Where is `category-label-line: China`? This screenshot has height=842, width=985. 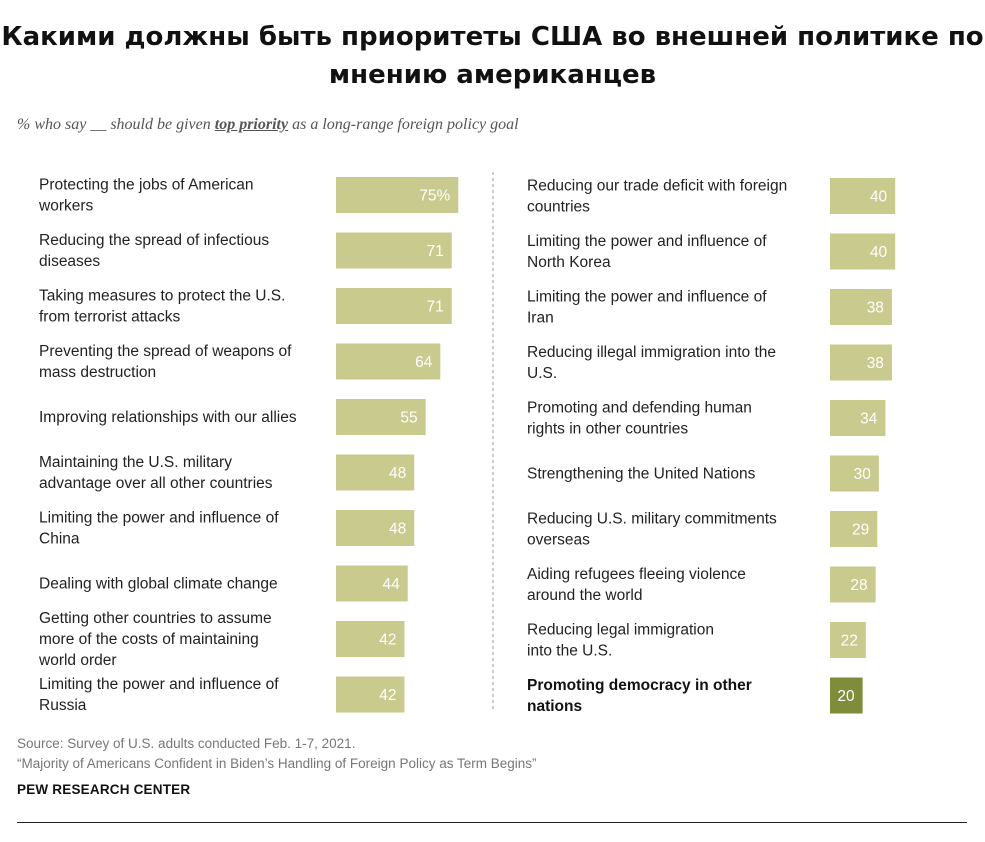 category-label-line: China is located at coordinates (59, 539).